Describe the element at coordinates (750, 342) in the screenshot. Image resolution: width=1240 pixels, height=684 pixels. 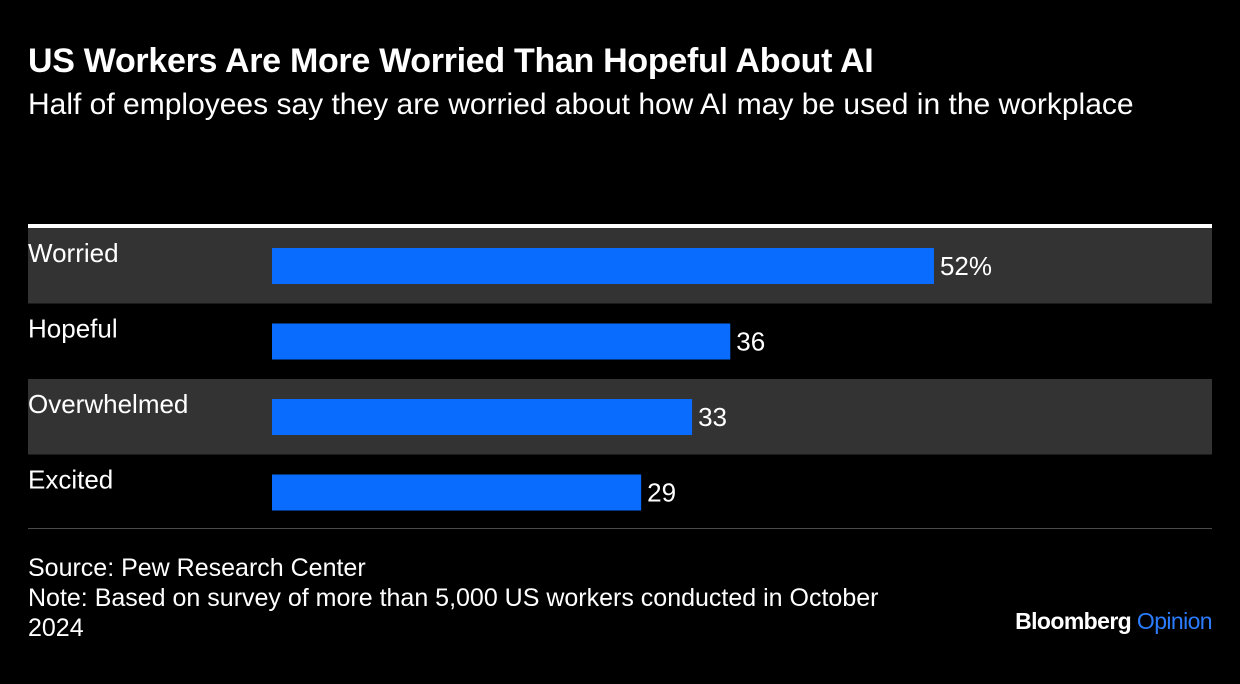
I see `value-label: 36` at that location.